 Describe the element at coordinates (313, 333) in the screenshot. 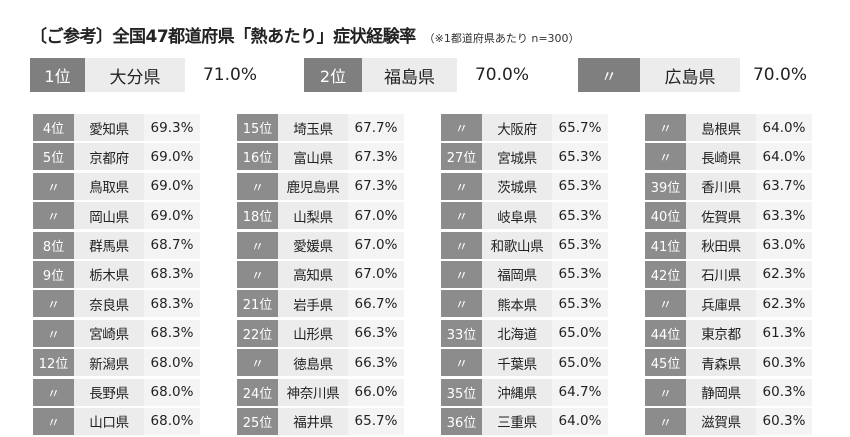

I see `ranking-pref: 山形県` at that location.